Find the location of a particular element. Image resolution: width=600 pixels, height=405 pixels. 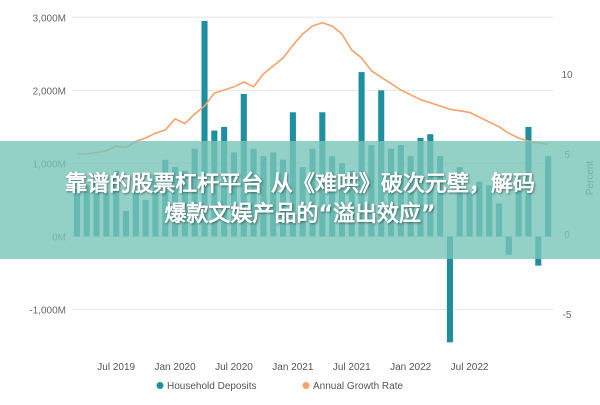

x-tick-label: Jul 2020 is located at coordinates (234, 367).